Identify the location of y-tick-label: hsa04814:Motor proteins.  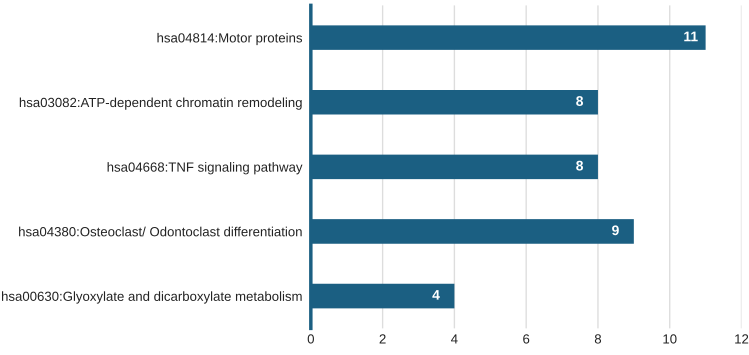
(229, 39).